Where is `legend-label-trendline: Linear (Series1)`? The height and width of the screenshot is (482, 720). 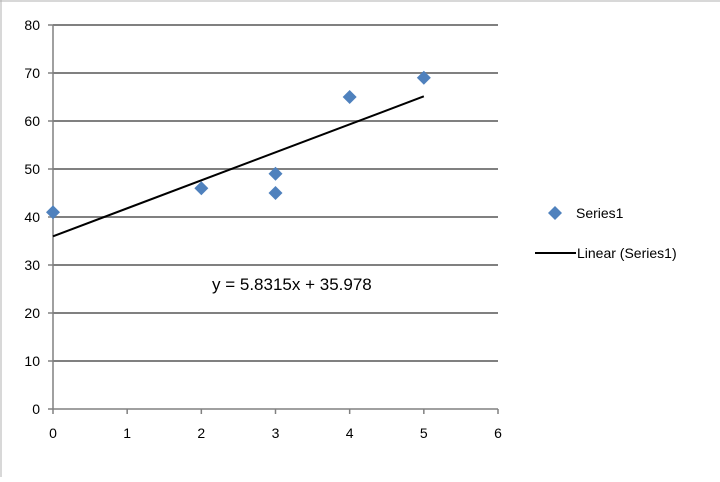 legend-label-trendline: Linear (Series1) is located at coordinates (627, 253).